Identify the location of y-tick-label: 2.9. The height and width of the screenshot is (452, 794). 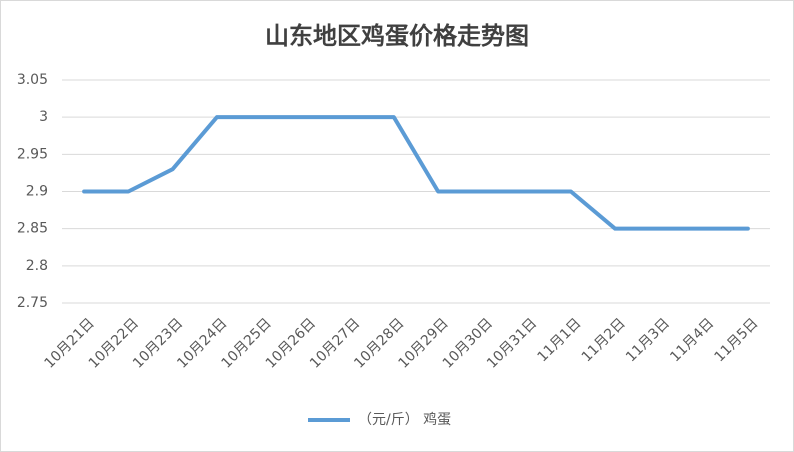
(37, 192).